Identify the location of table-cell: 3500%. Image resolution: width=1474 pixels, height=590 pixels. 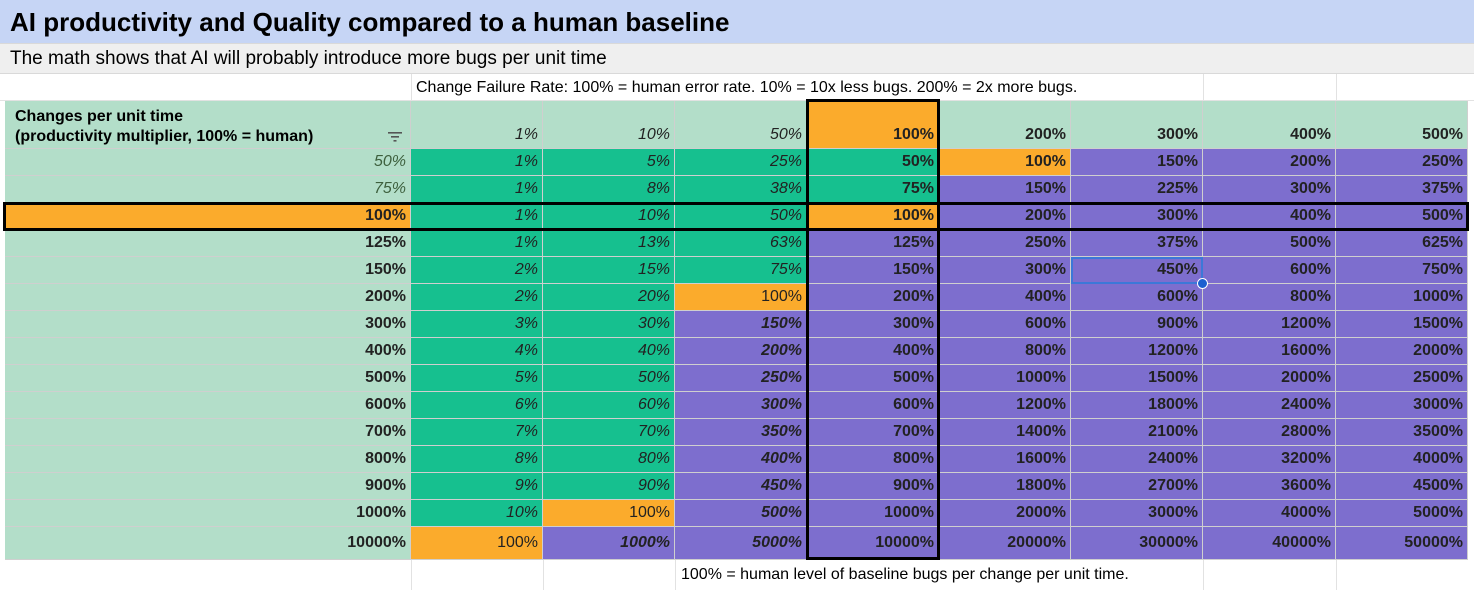
(1402, 432).